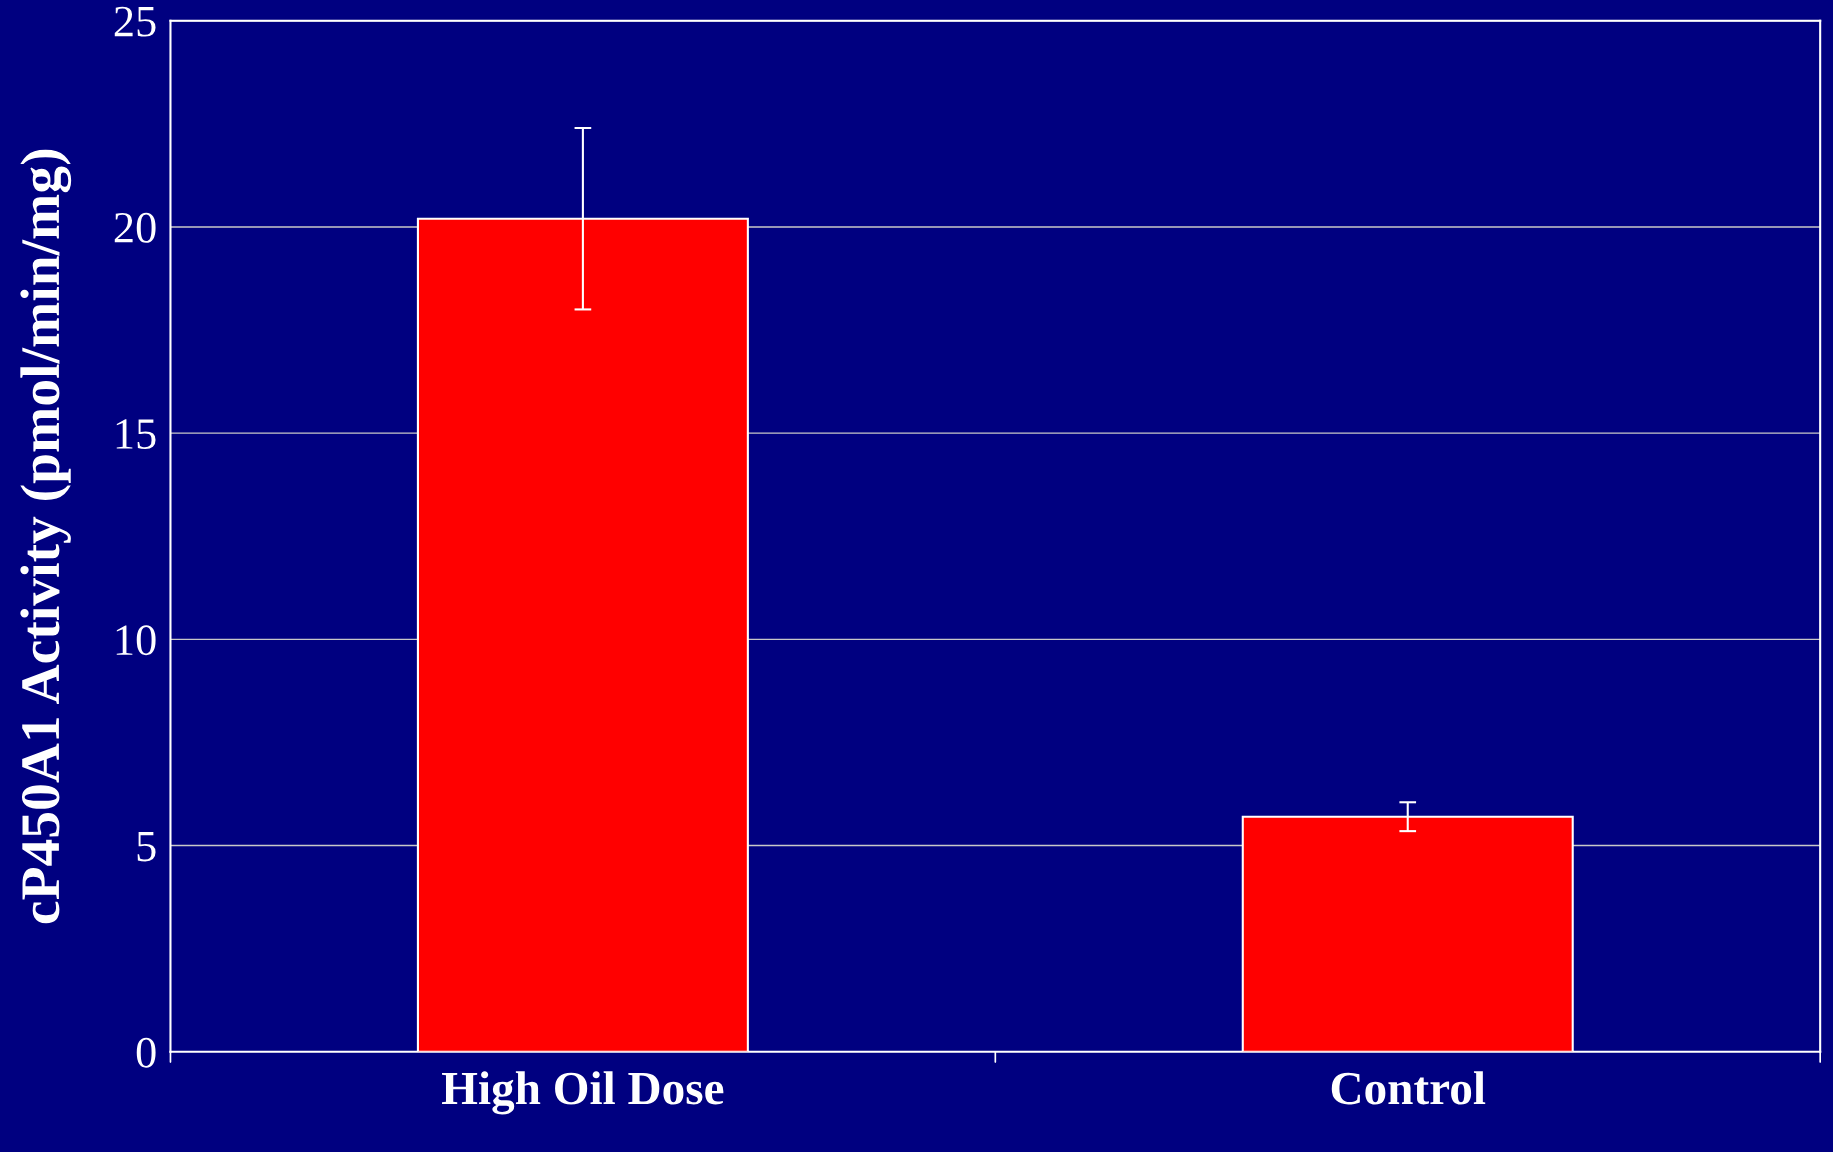 This screenshot has width=1833, height=1152. Describe the element at coordinates (146, 1052) in the screenshot. I see `y-tick-label: 0` at that location.